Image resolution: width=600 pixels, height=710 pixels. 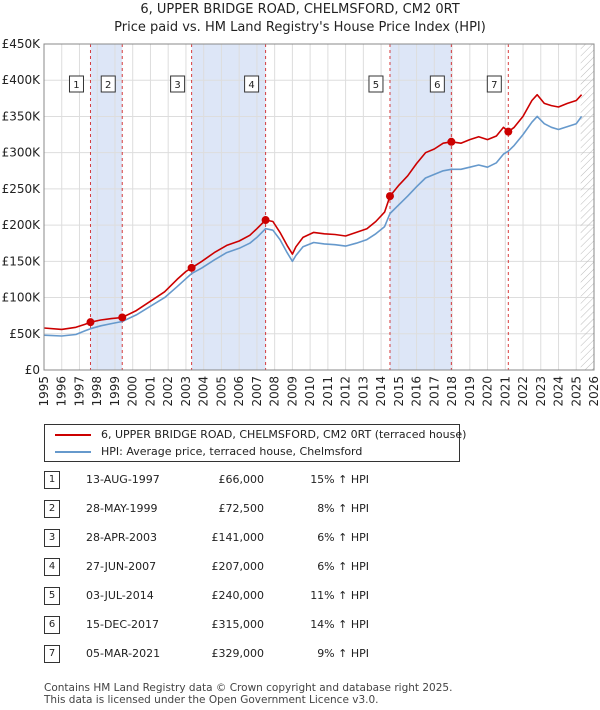 I want to click on x-tick-label: 2010, so click(x=310, y=391).